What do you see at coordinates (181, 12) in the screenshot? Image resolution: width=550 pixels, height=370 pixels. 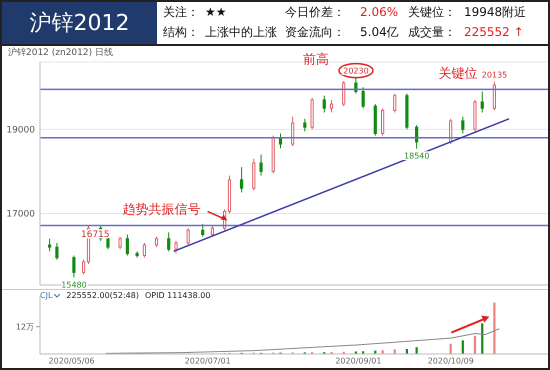 I see `text: 关注：` at bounding box center [181, 12].